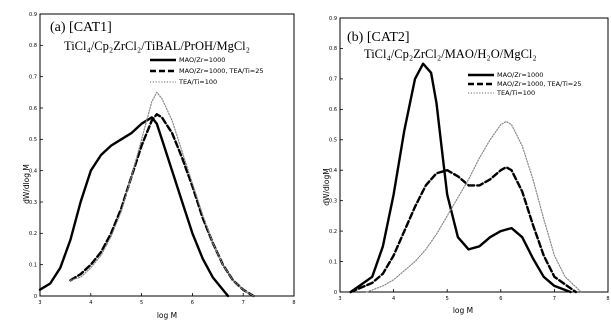 The width and height of the screenshot is (611, 320). What do you see at coordinates (167, 315) in the screenshot?
I see `x-axis-label-a: log M` at bounding box center [167, 315].